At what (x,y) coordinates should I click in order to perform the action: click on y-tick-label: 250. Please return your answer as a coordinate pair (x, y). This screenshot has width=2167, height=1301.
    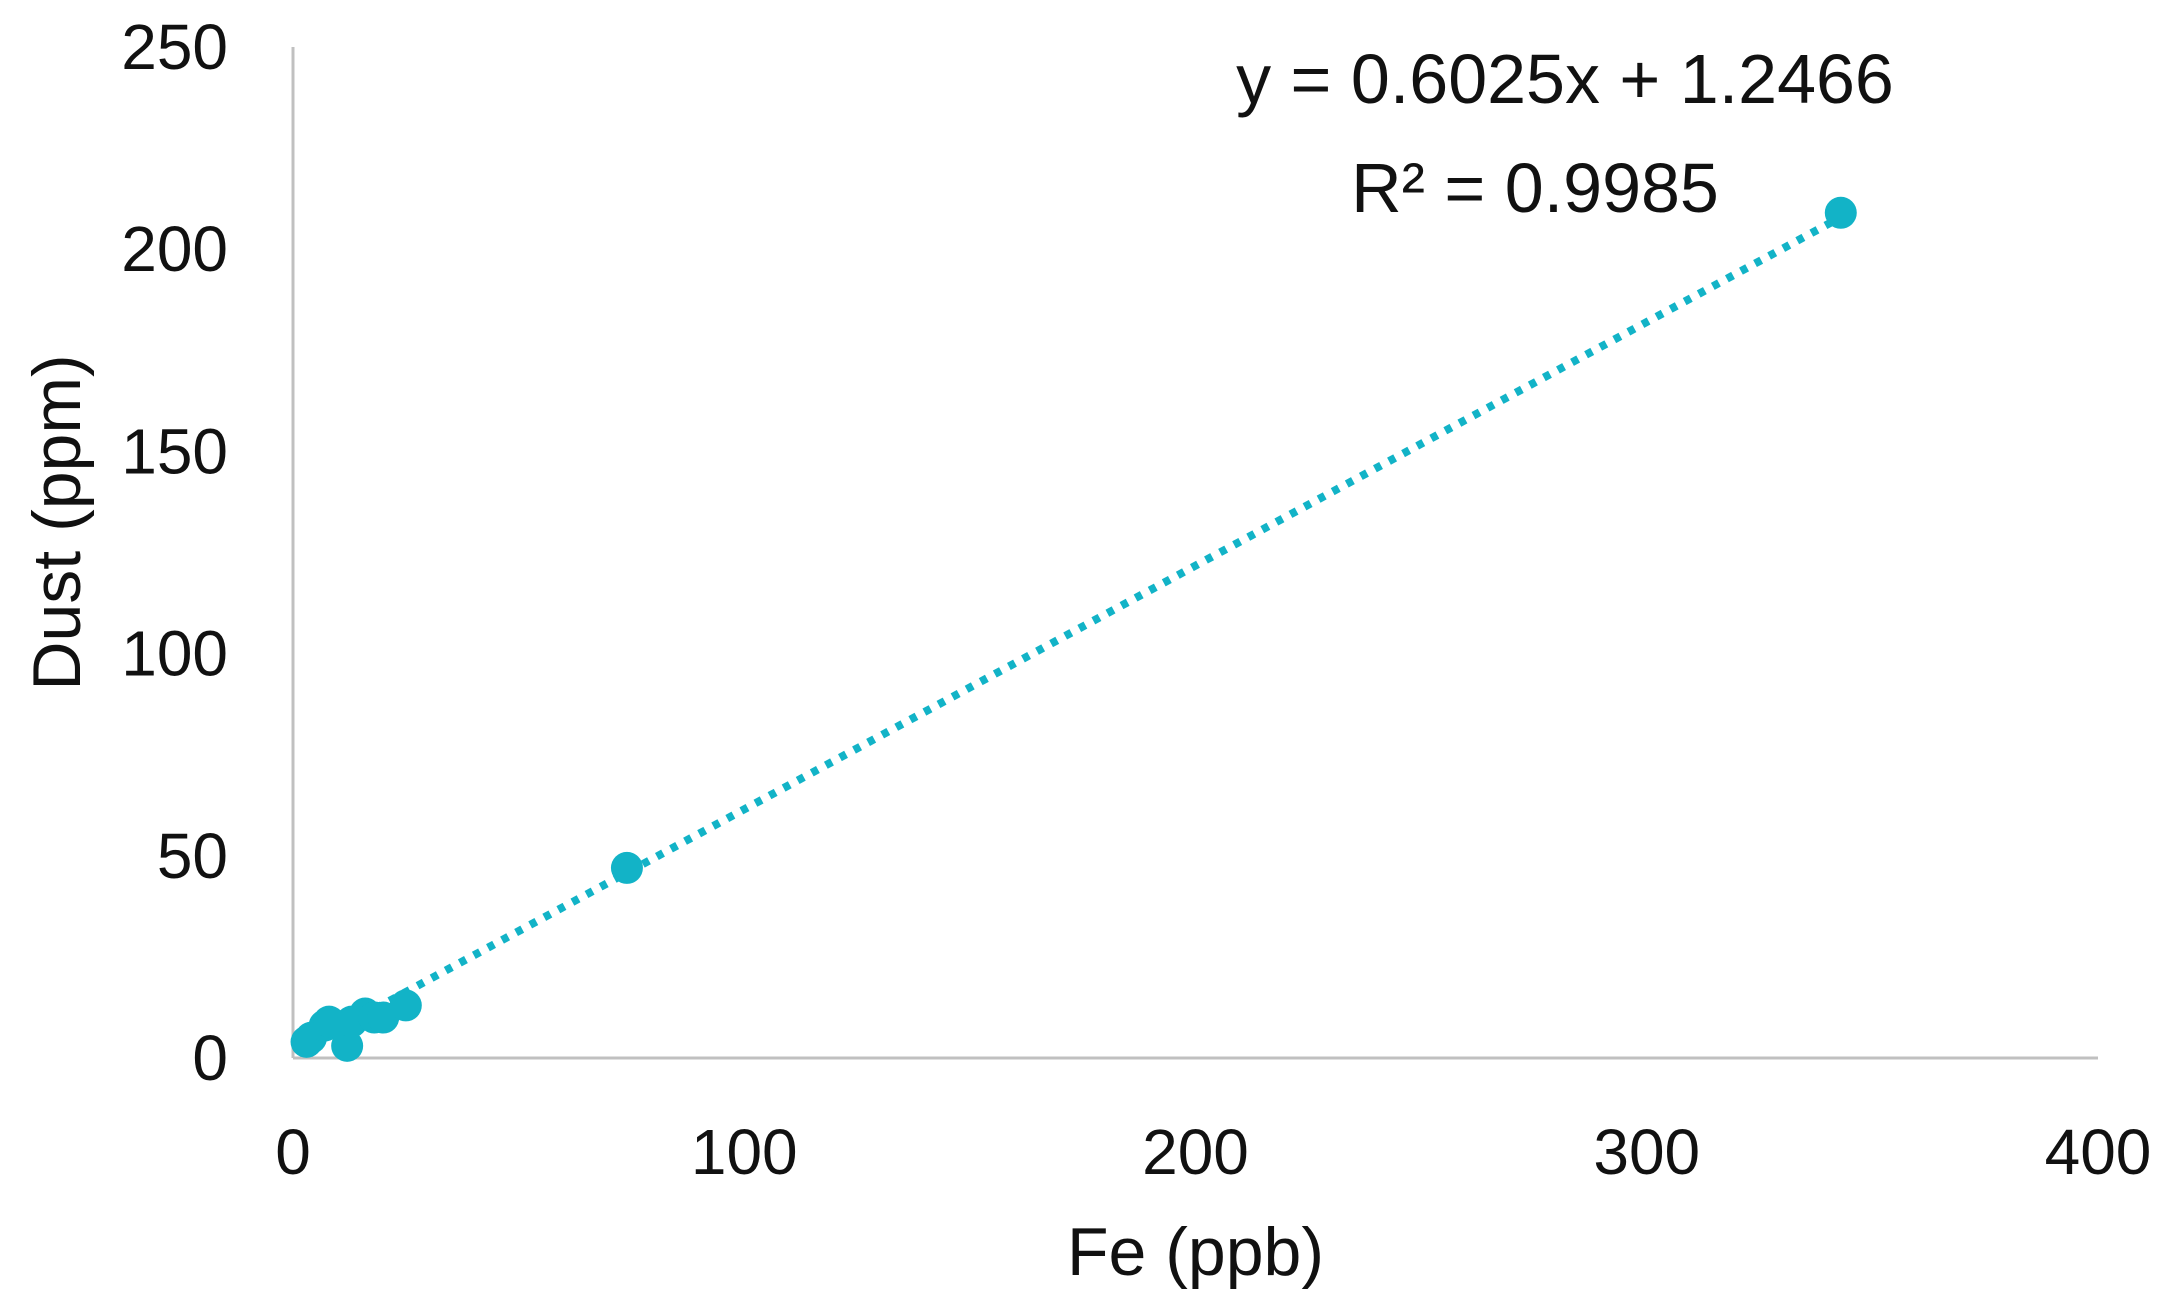
    Looking at the image, I should click on (174, 47).